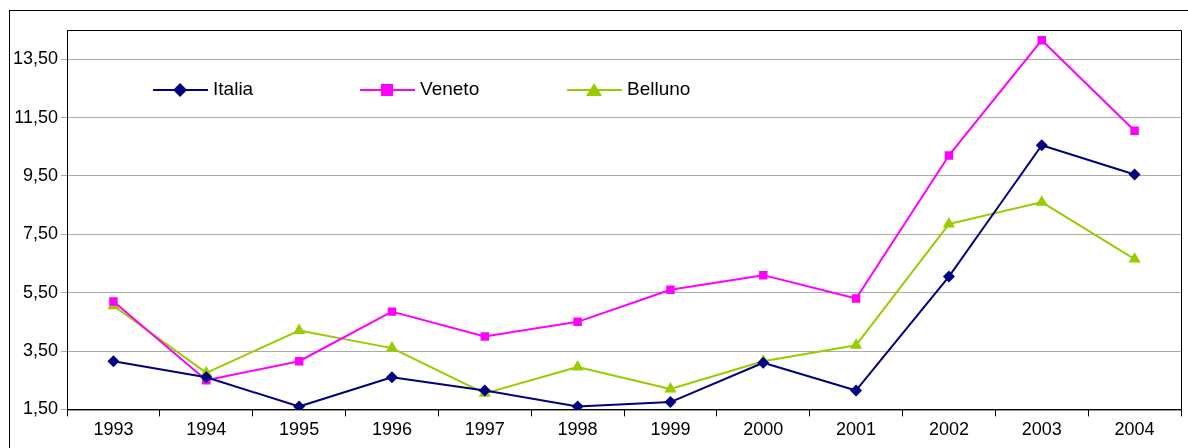 The width and height of the screenshot is (1188, 448). What do you see at coordinates (41, 350) in the screenshot?
I see `y-tick-label: 3,50` at bounding box center [41, 350].